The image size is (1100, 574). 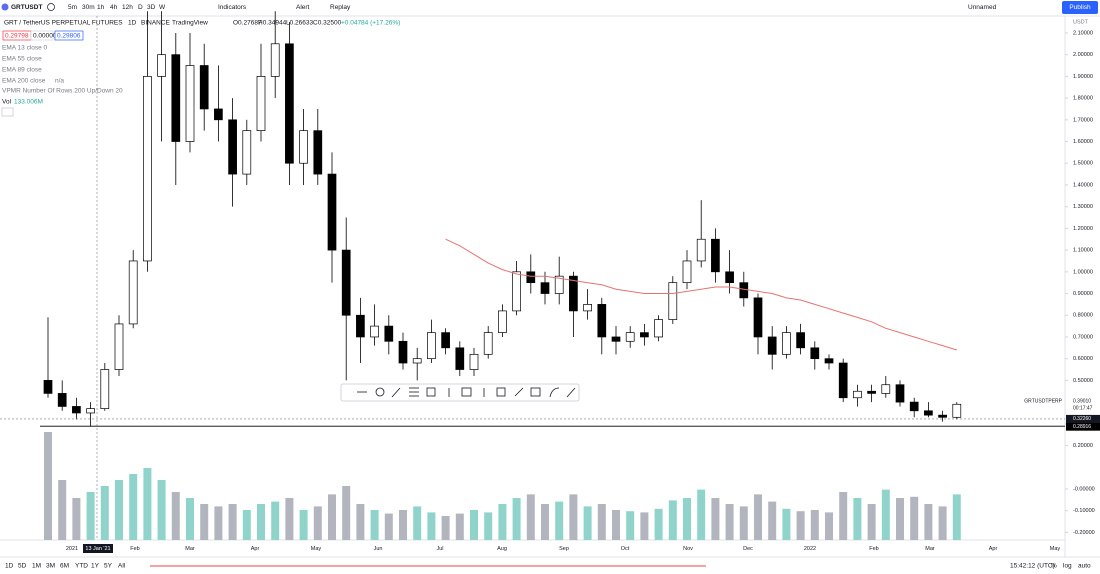 What do you see at coordinates (1083, 337) in the screenshot?
I see `y-tick-label: 0.70000` at bounding box center [1083, 337].